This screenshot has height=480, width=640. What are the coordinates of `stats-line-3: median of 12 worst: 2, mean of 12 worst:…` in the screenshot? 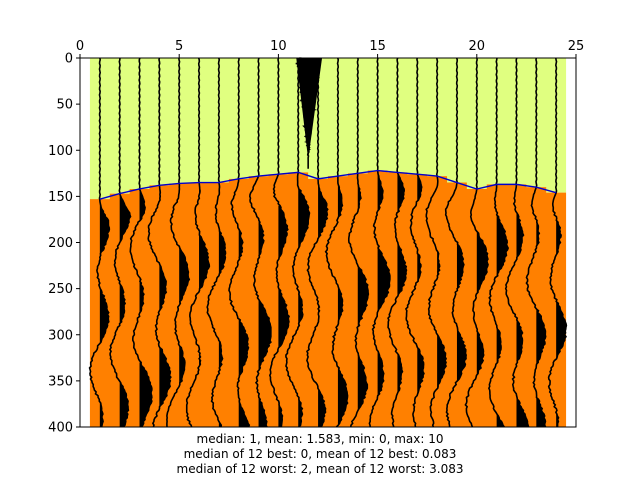 It's located at (320, 469).